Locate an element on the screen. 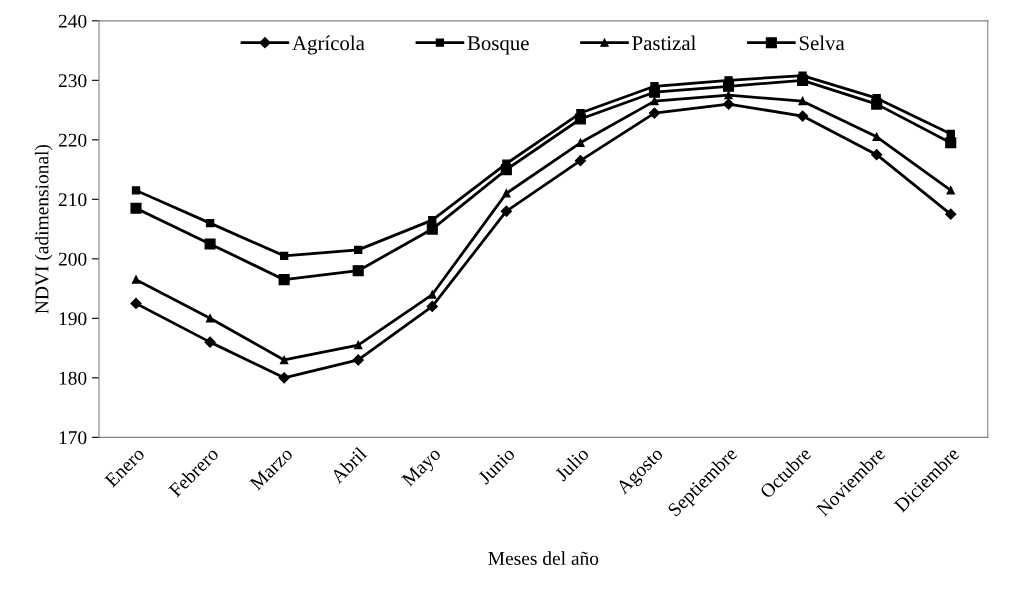 The height and width of the screenshot is (595, 1010). y-tick-label: 240 is located at coordinates (72, 21).